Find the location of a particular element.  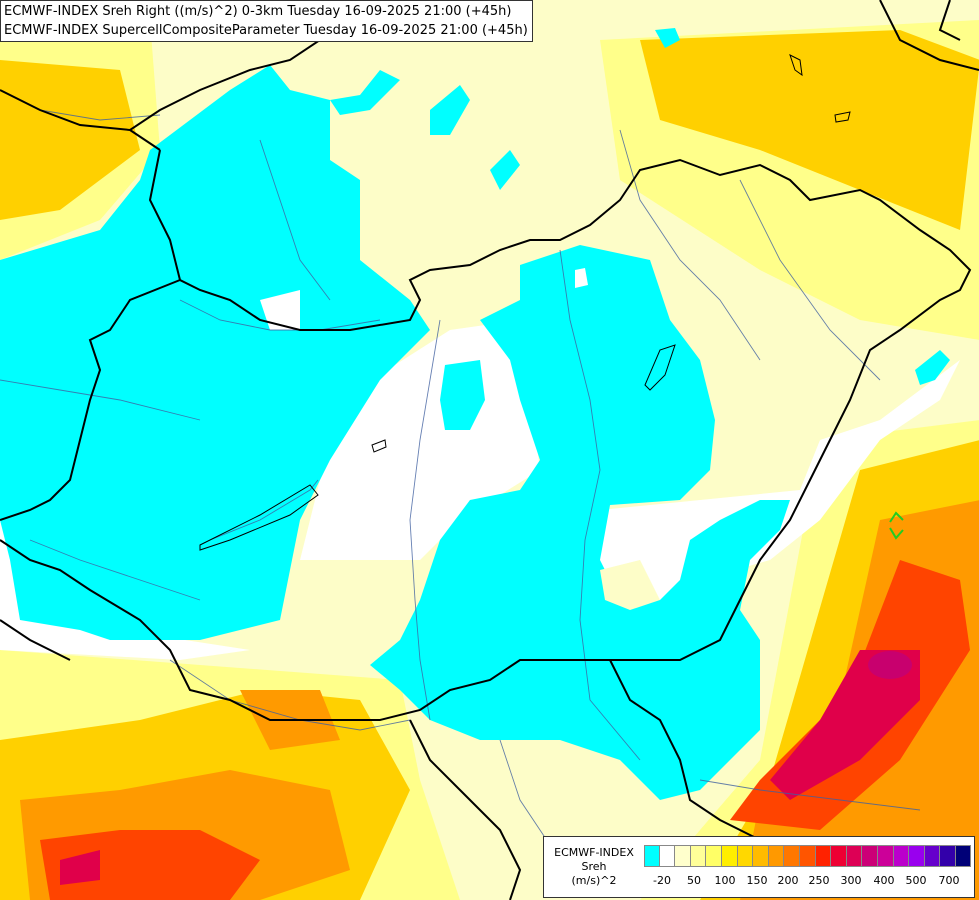

legend-unit: (m/s)^2 is located at coordinates (594, 880).